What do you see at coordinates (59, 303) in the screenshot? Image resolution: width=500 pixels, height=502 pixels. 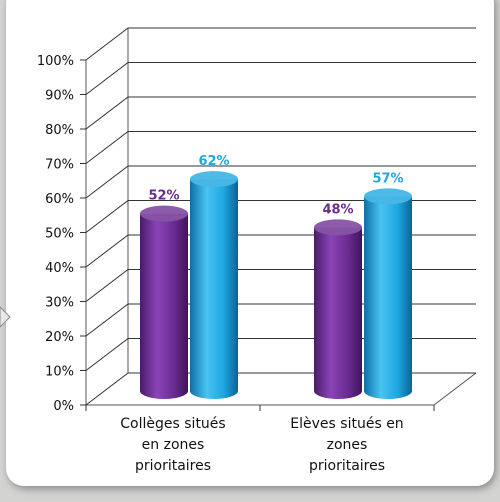 I see `y-tick-label: 30%` at bounding box center [59, 303].